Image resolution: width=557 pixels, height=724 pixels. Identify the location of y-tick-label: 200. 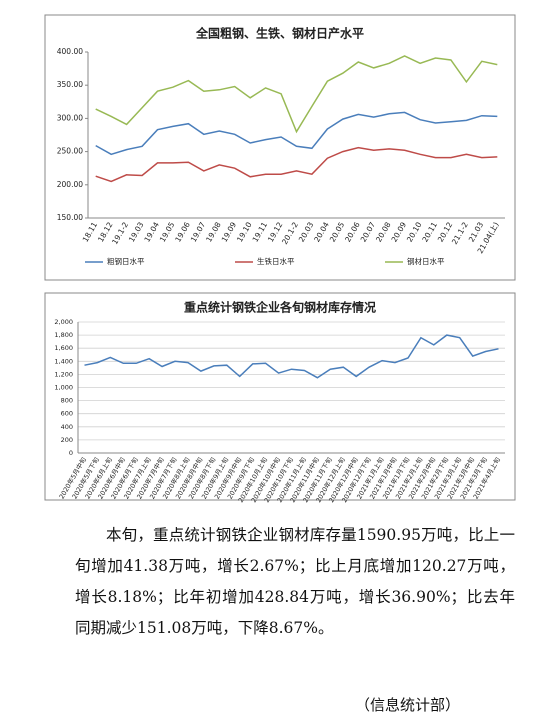
(67, 440).